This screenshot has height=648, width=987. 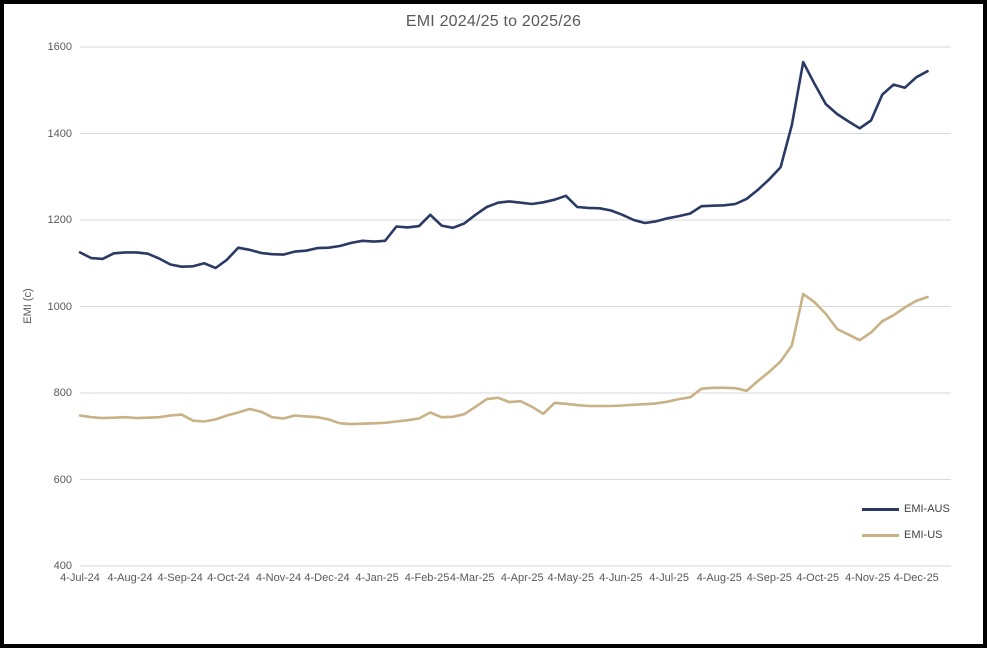 What do you see at coordinates (130, 578) in the screenshot?
I see `x-tick-label: 4-Aug-24` at bounding box center [130, 578].